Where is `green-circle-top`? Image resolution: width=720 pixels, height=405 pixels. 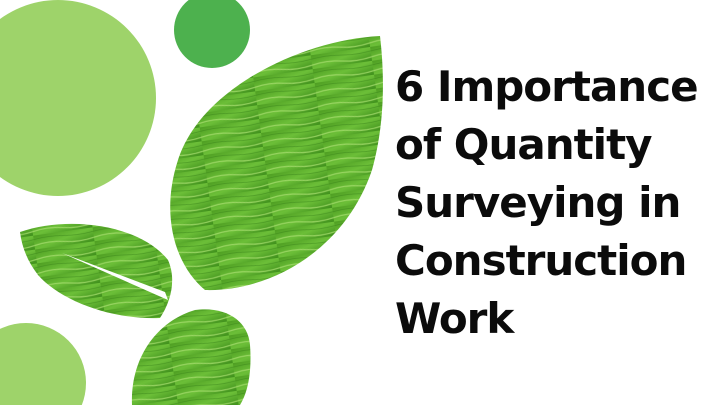 green-circle-top is located at coordinates (212, 34).